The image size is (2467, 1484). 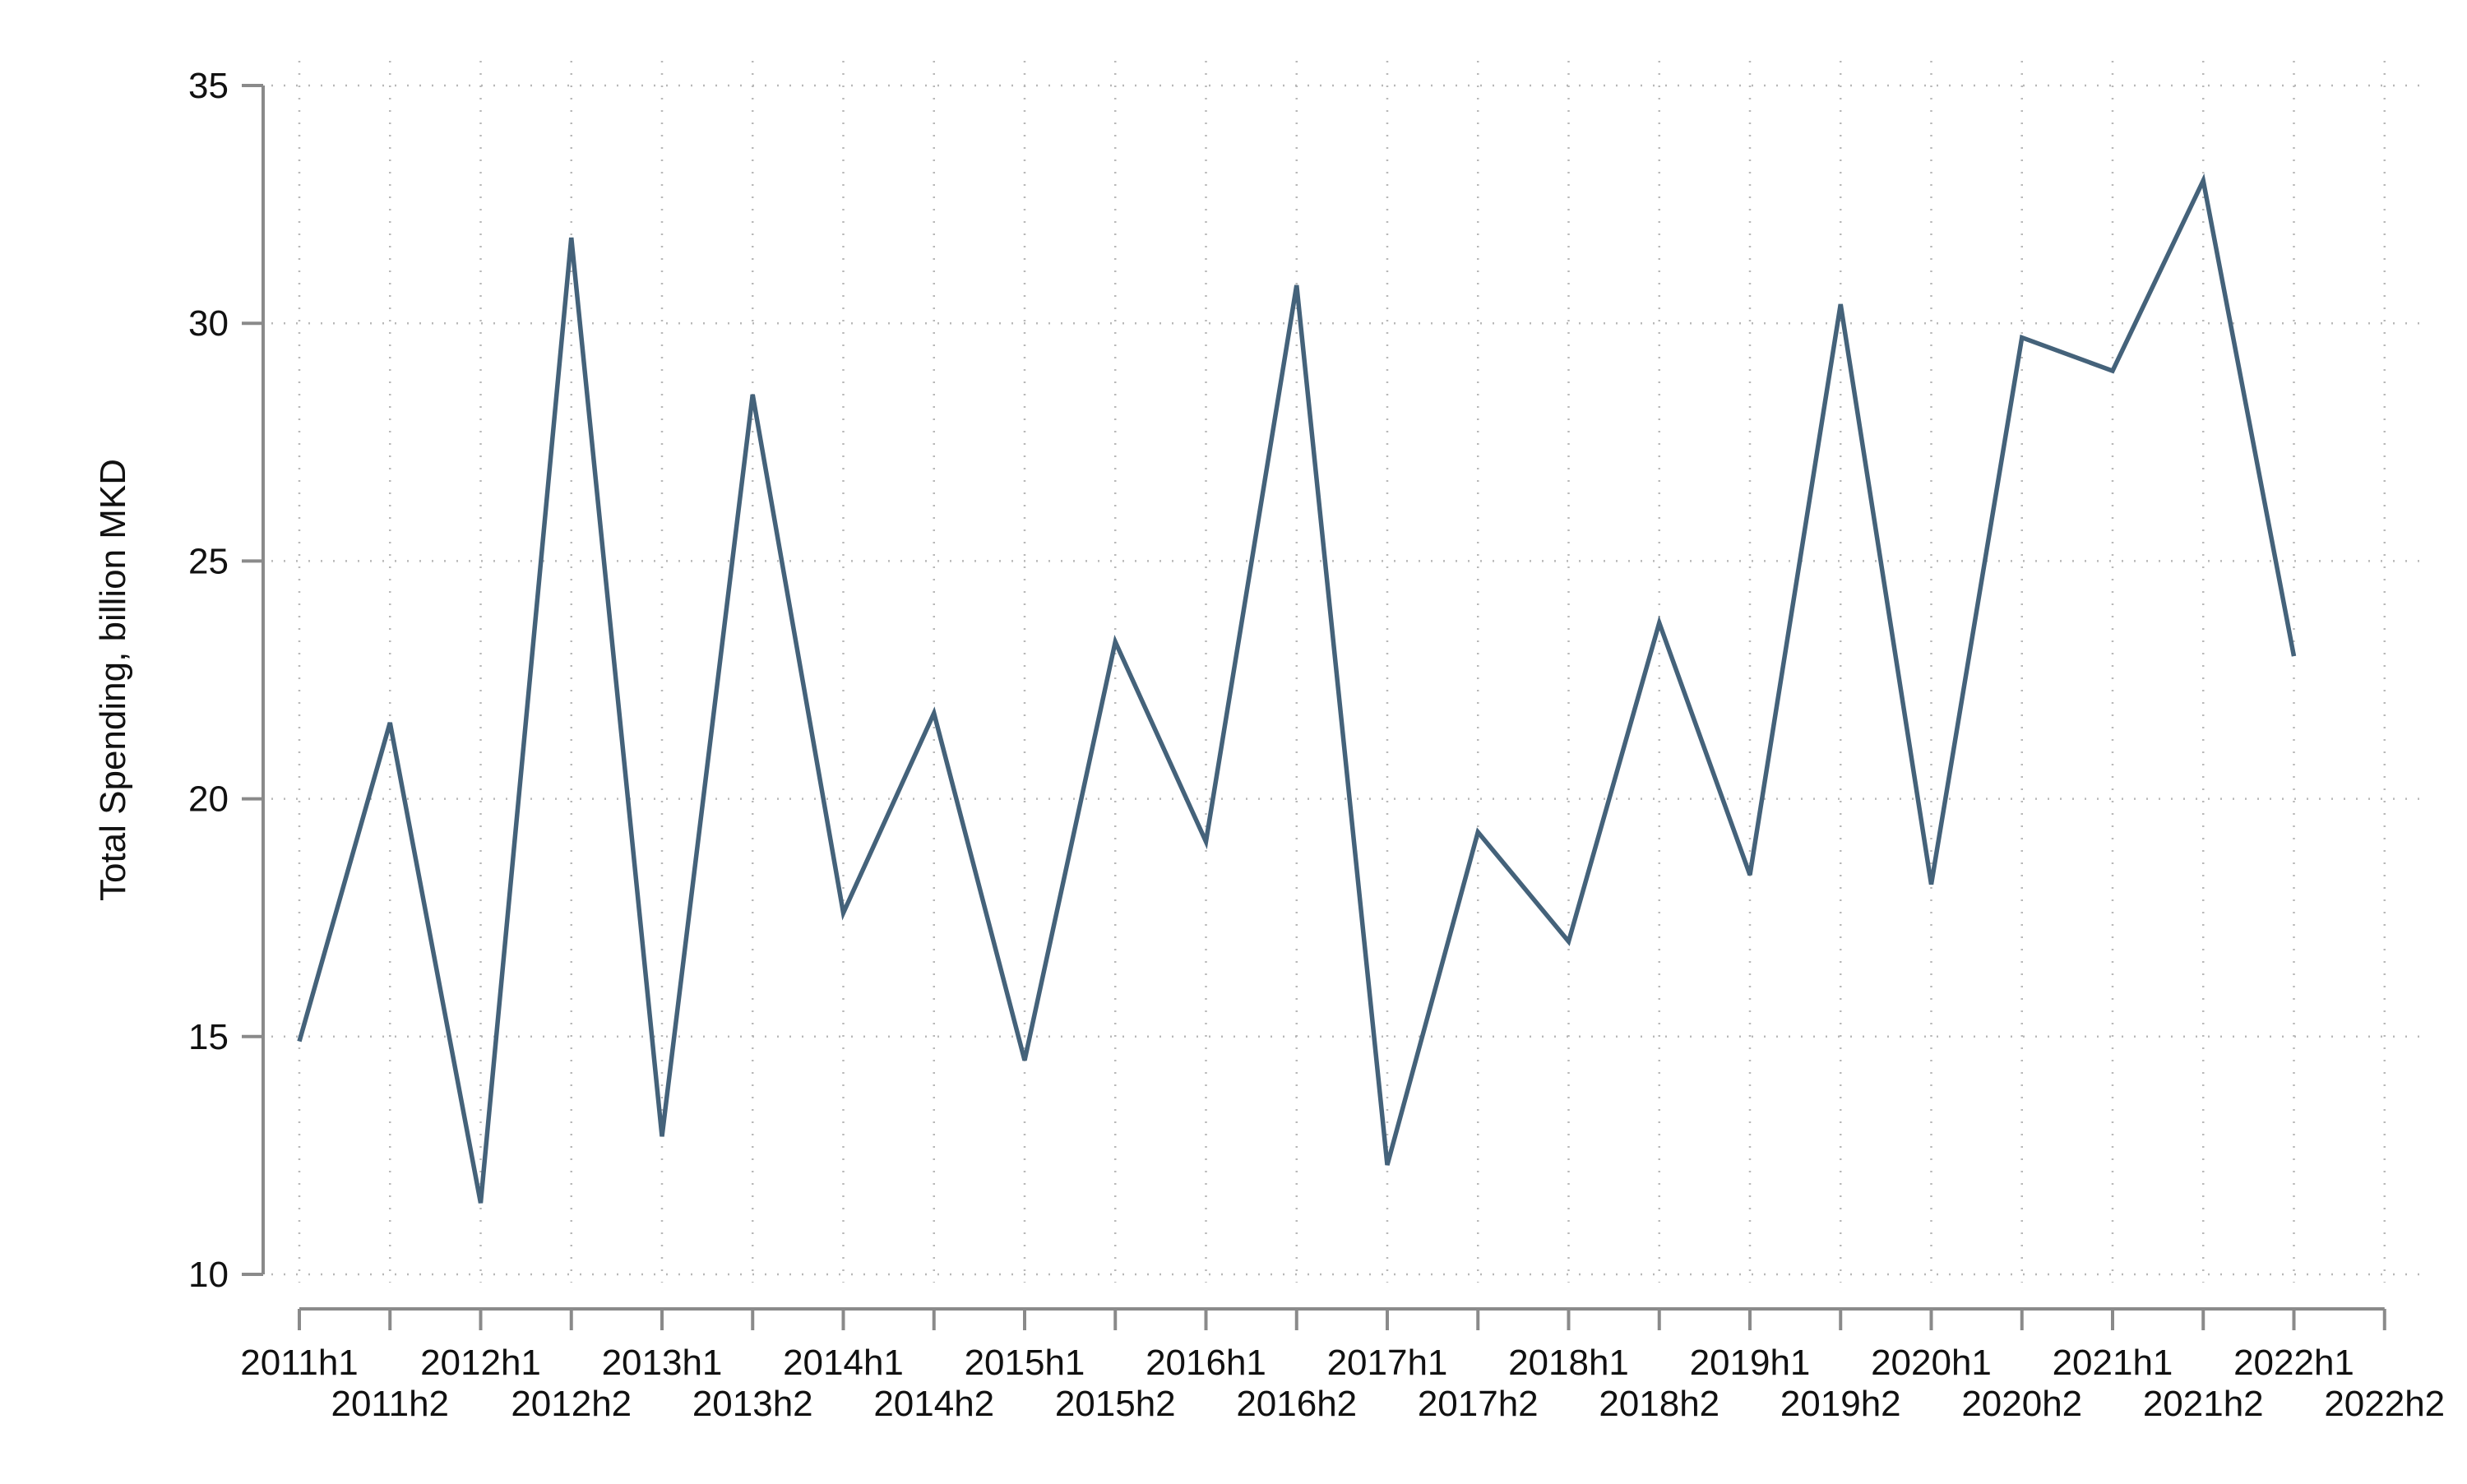 What do you see at coordinates (1296, 1404) in the screenshot?
I see `x-tick-label: 2016h2` at bounding box center [1296, 1404].